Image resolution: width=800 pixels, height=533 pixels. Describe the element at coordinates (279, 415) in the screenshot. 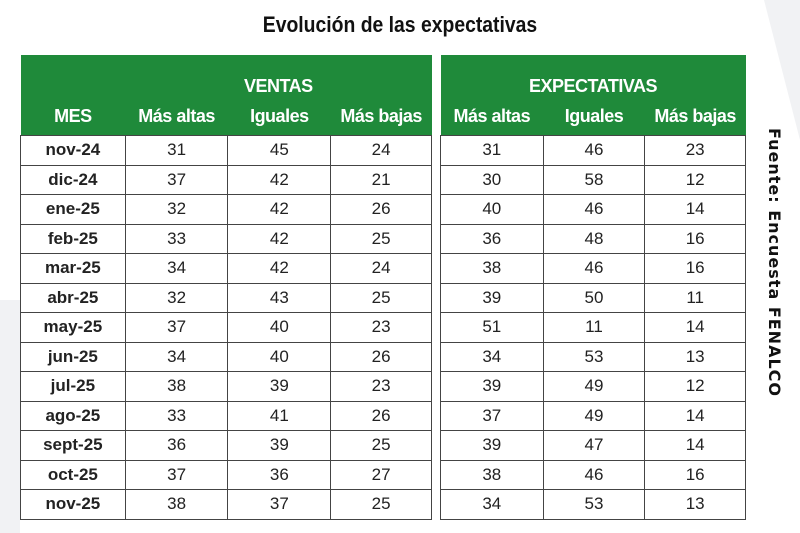

I see `ventas-cell: 41` at that location.